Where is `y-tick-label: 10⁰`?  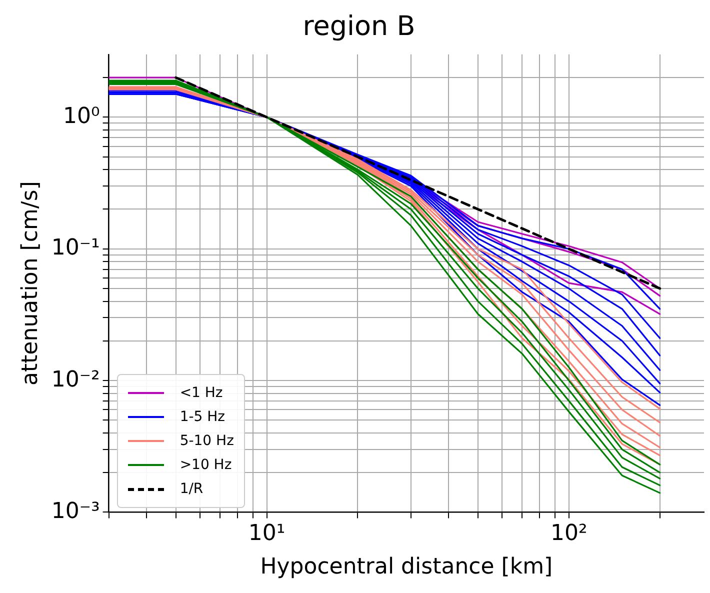
y-tick-label: 10⁰ is located at coordinates (81, 116).